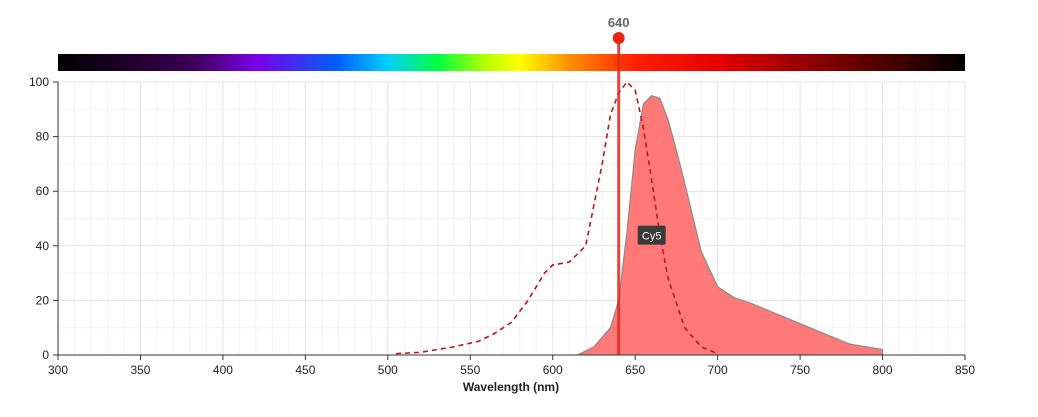  What do you see at coordinates (43, 218) in the screenshot?
I see `y-axis-ticks: 0 20 40 60 80 100` at bounding box center [43, 218].